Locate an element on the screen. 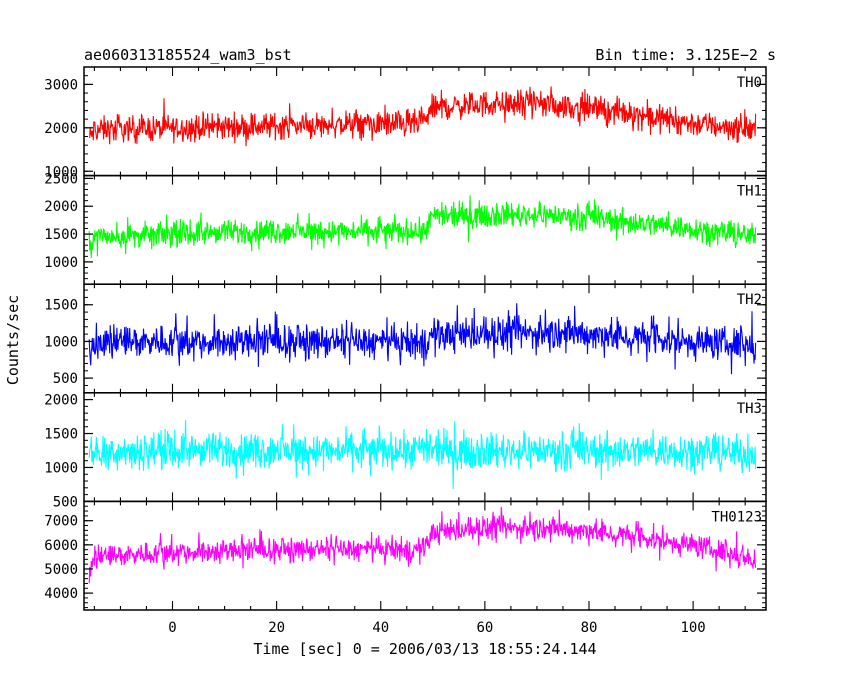 The width and height of the screenshot is (850, 680). panel-label: TH1 is located at coordinates (749, 192).